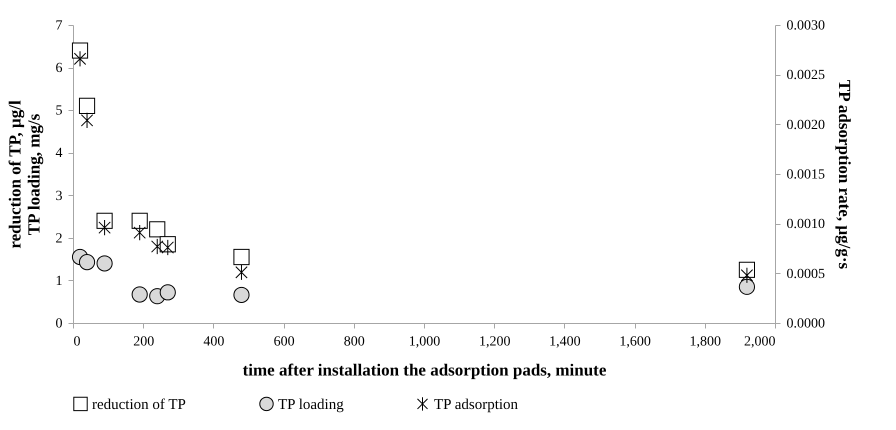 Image resolution: width=896 pixels, height=430 pixels. I want to click on x-axis-title: time after installation the adsorption pads, minute, so click(424, 370).